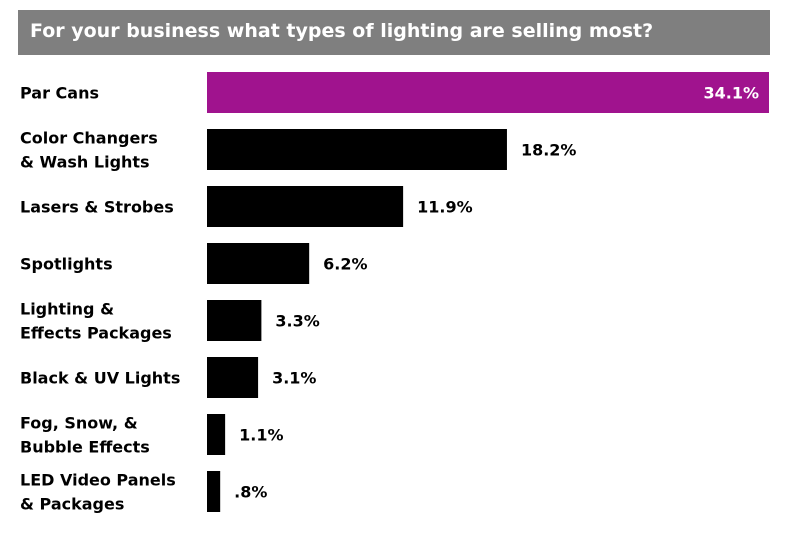 The image size is (804, 542). I want to click on value-label-5: 3.3%, so click(297, 321).